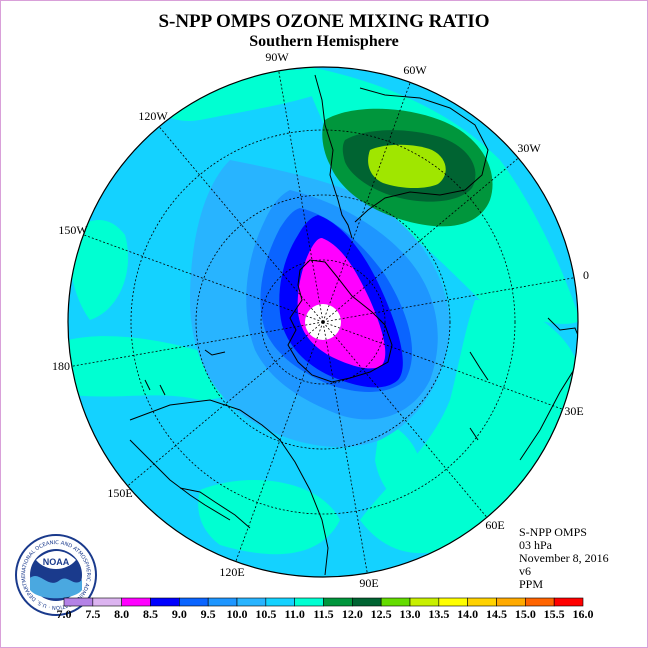 The height and width of the screenshot is (648, 648). I want to click on colorbar-tick-label: 12.0, so click(352, 614).